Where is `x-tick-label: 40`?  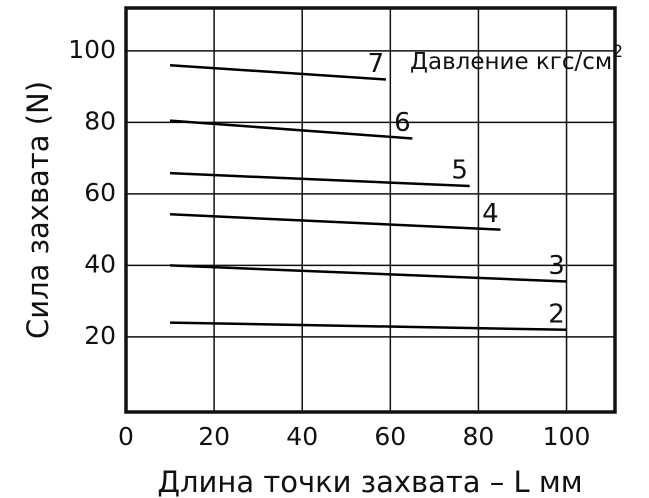 x-tick-label: 40 is located at coordinates (302, 436).